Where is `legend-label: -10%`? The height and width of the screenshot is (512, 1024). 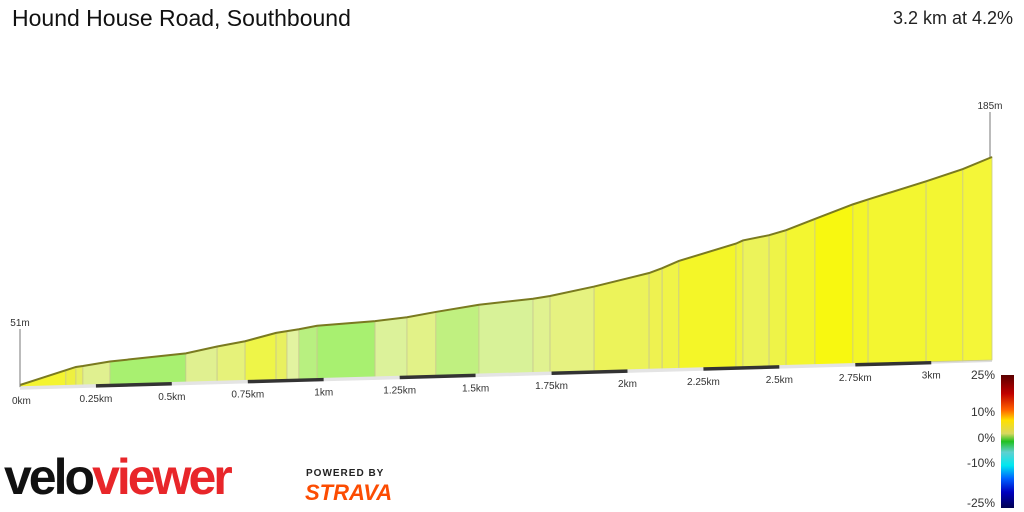
legend-label: -10% is located at coordinates (981, 463).